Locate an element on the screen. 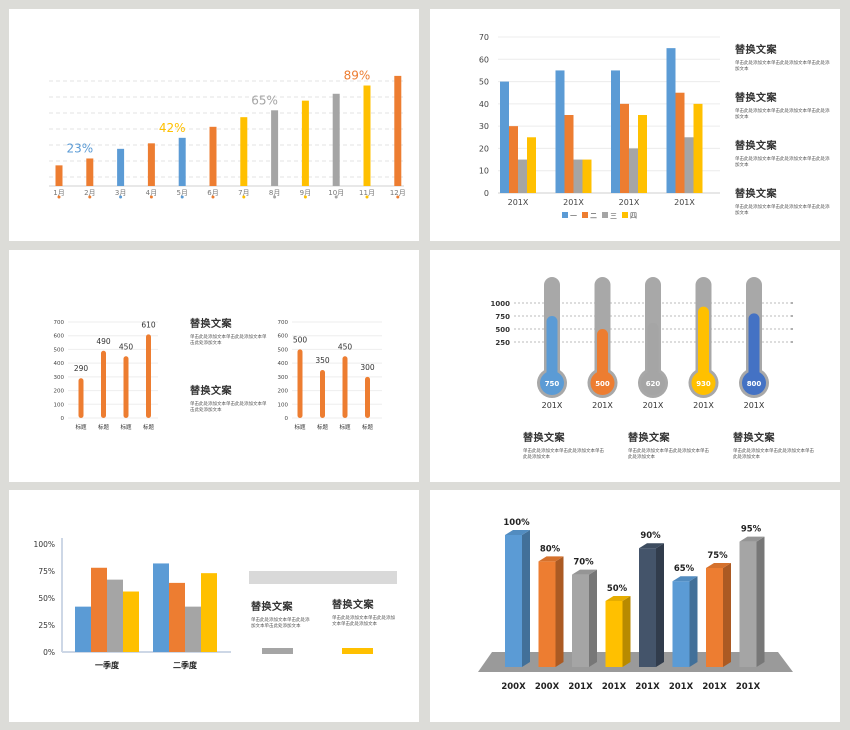  data-label: 300 is located at coordinates (367, 367).